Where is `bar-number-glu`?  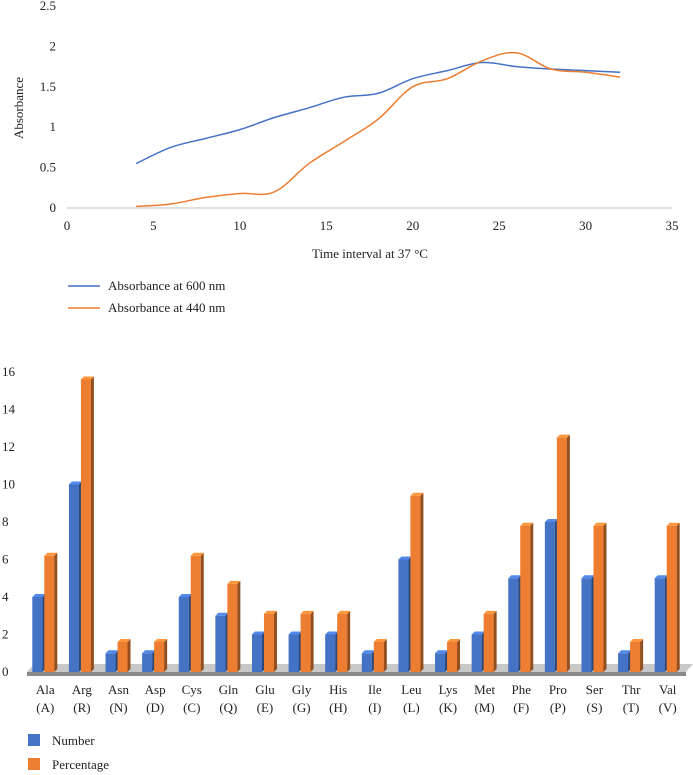 bar-number-glu is located at coordinates (258, 651).